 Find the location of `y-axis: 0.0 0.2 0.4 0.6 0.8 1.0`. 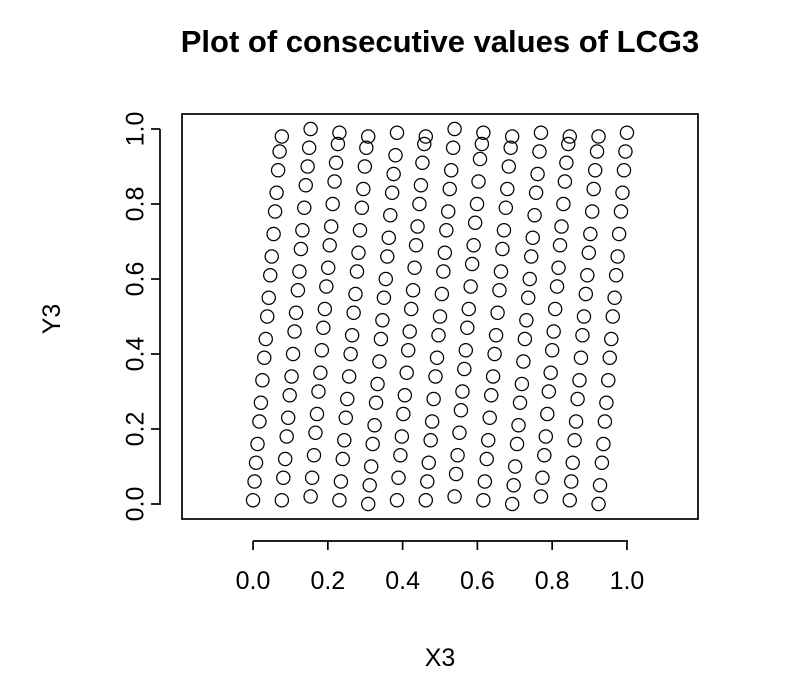

y-axis: 0.0 0.2 0.4 0.6 0.8 1.0 is located at coordinates (141, 316).